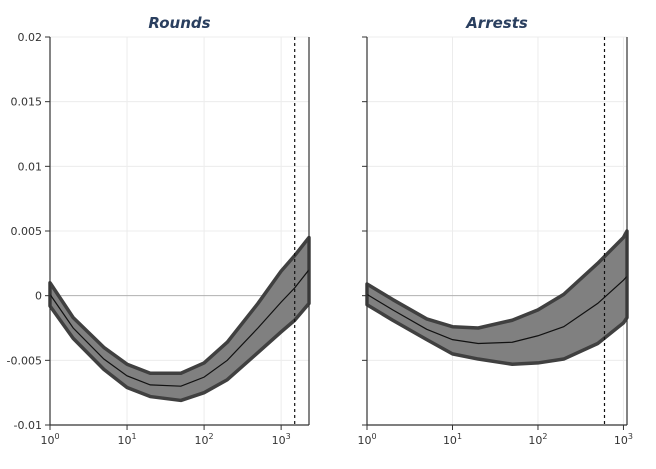 The width and height of the screenshot is (656, 469). What do you see at coordinates (28, 425) in the screenshot?
I see `y-tick-label: -0.01` at bounding box center [28, 425].